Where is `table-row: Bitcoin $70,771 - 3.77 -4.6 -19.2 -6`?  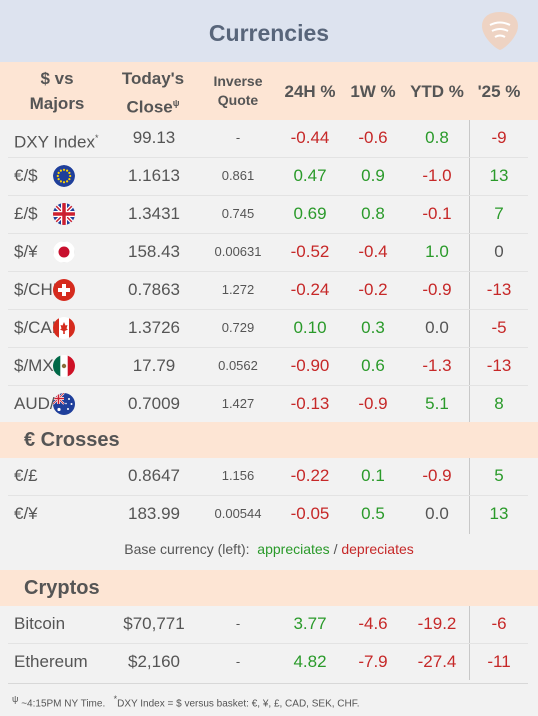
table-row: Bitcoin $70,771 - 3.77 -4.6 -19.2 -6 is located at coordinates (269, 624).